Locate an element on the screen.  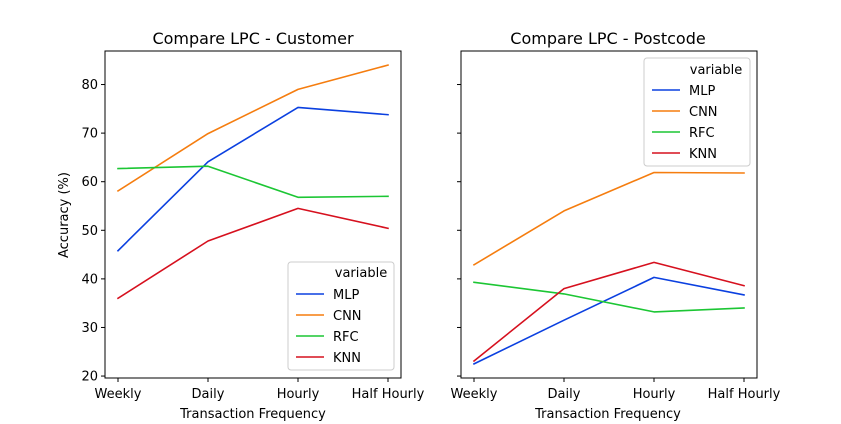
y-tick-label: 40 is located at coordinates (89, 279).